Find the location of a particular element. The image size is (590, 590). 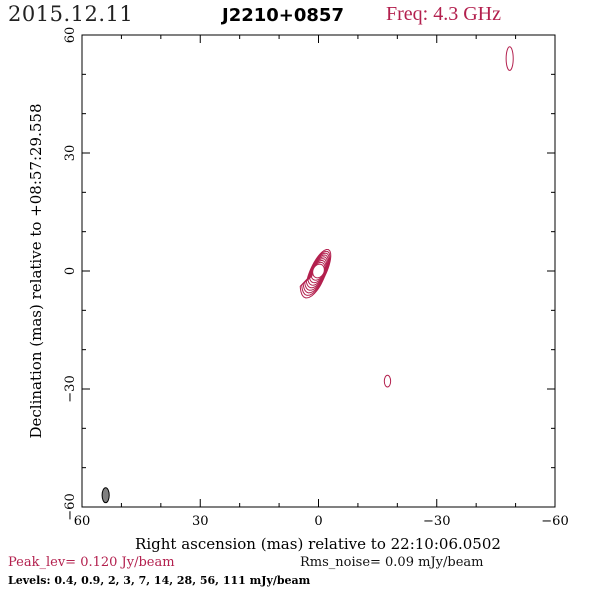

x-tick-label: 30 is located at coordinates (200, 521).